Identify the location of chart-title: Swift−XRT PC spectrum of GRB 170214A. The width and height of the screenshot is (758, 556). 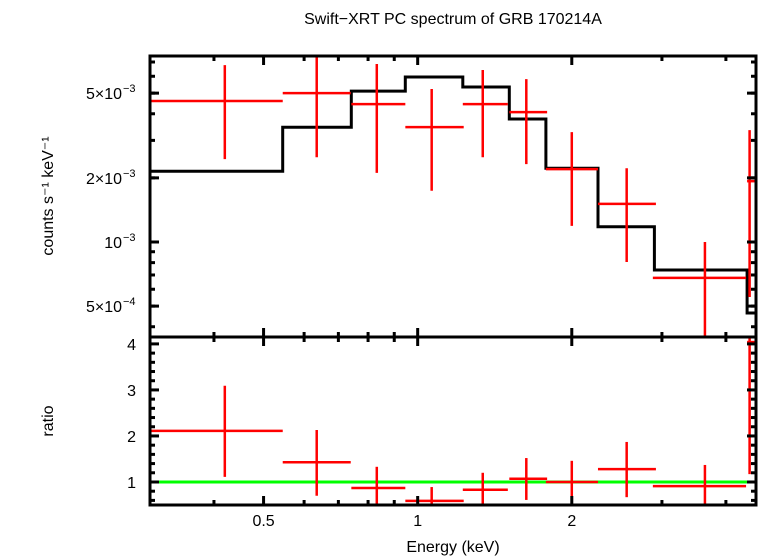
(453, 19).